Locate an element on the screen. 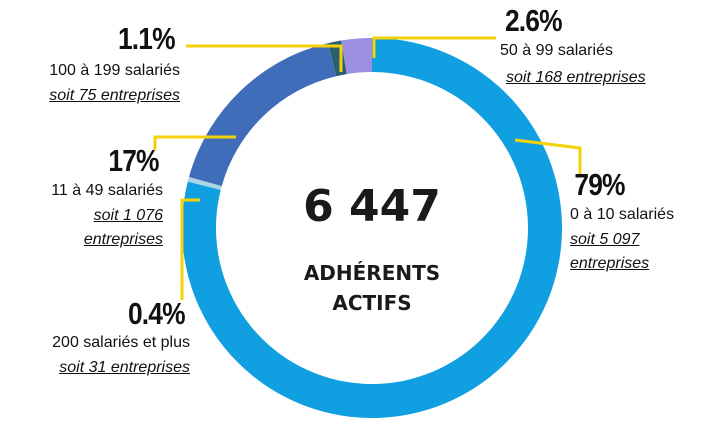  annotation: soit 75 entreprises is located at coordinates (114, 95).